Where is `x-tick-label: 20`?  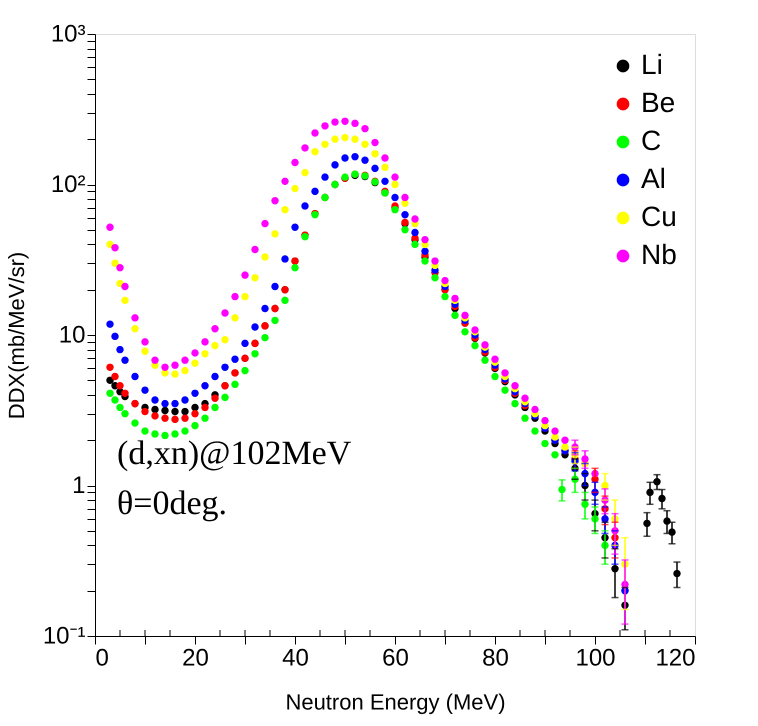
x-tick-label: 20 is located at coordinates (195, 658).